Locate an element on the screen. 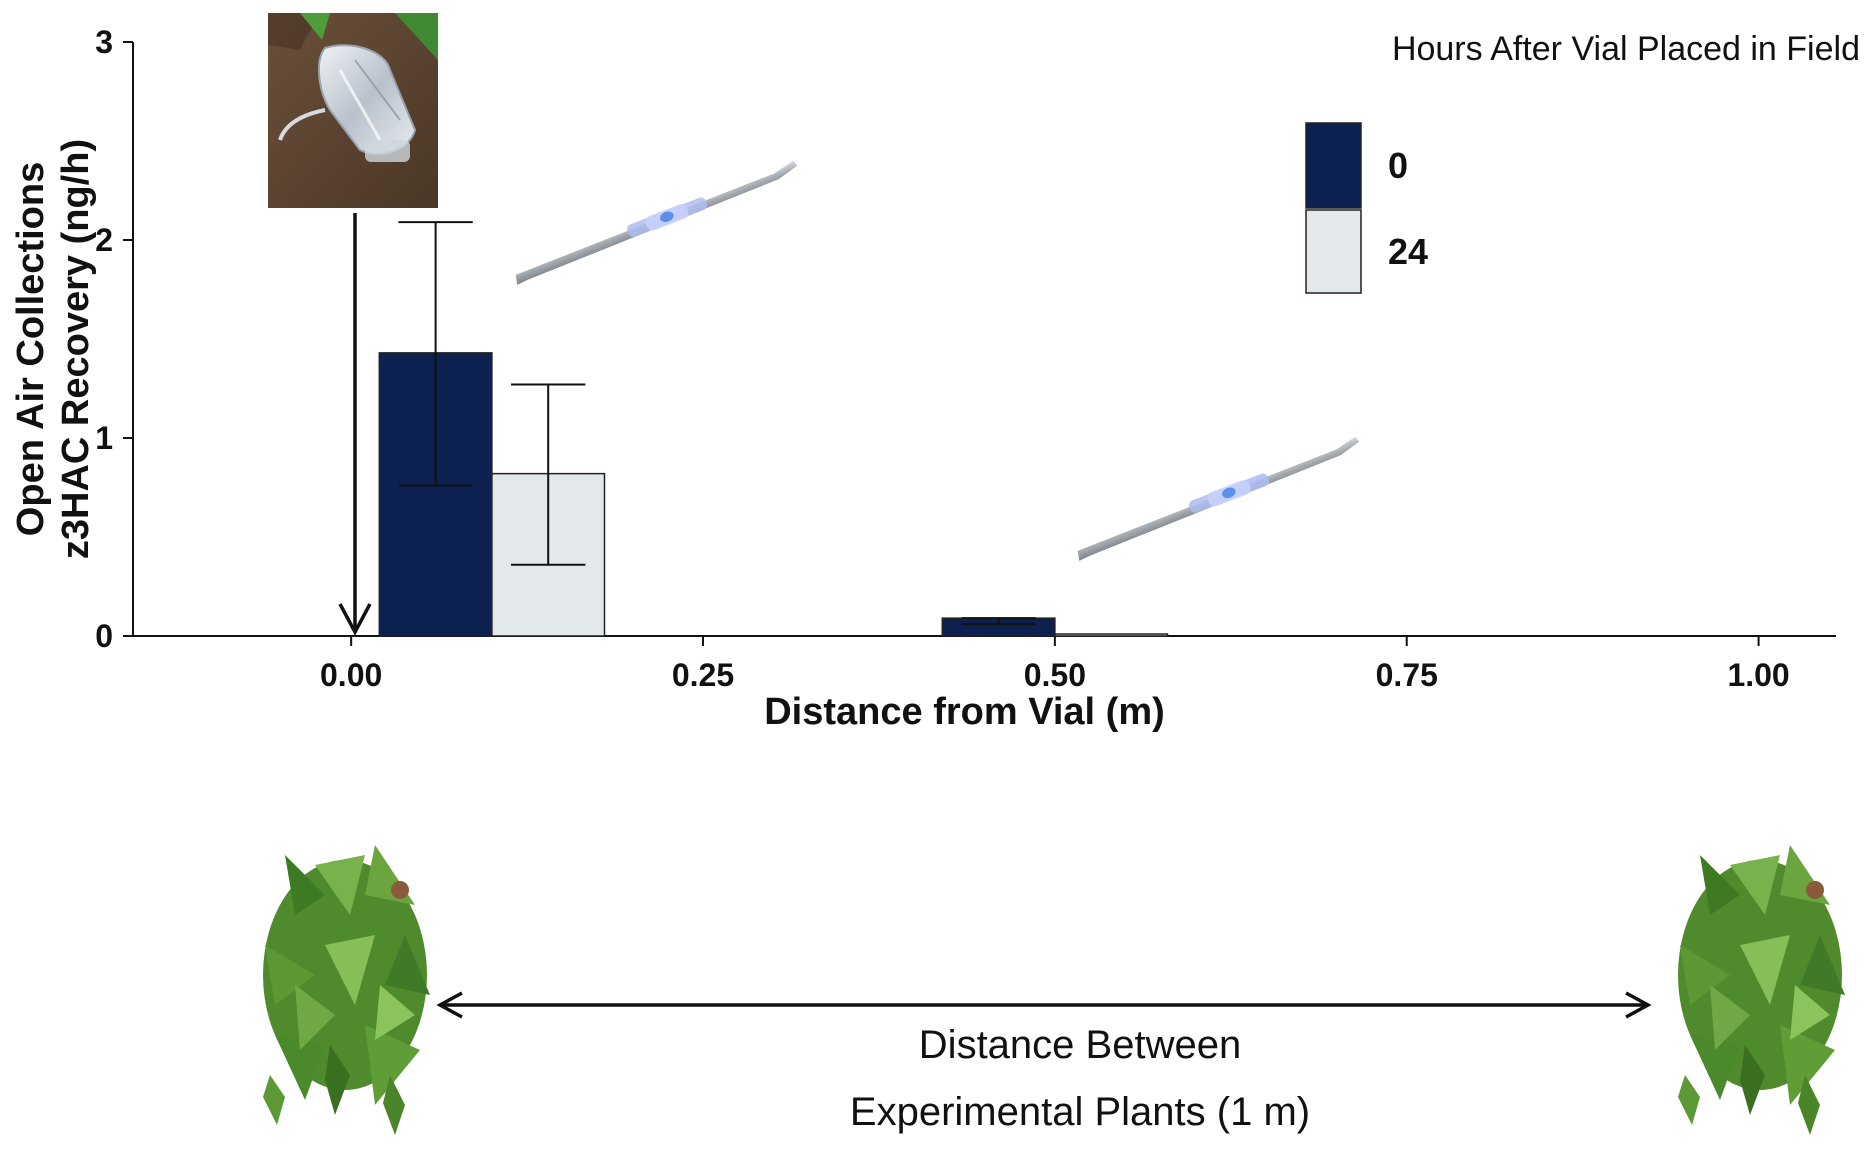 The height and width of the screenshot is (1163, 1868). legend-label-24: 24 is located at coordinates (1408, 251).